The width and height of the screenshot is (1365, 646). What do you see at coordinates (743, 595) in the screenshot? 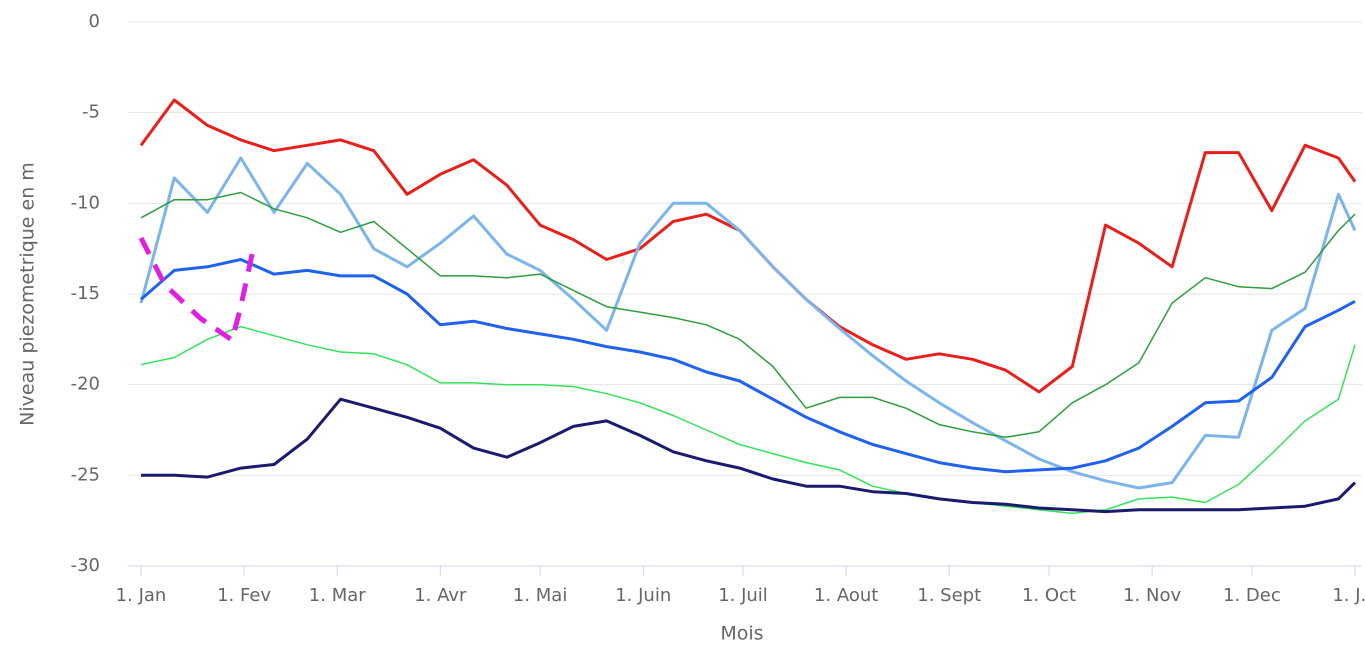
I see `x-tick-label: 1. Juil` at bounding box center [743, 595].